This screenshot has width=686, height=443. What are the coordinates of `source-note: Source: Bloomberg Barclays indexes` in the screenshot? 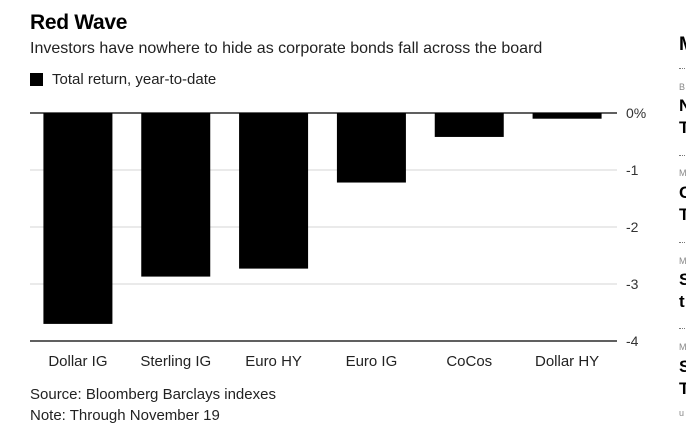 It's located at (153, 394).